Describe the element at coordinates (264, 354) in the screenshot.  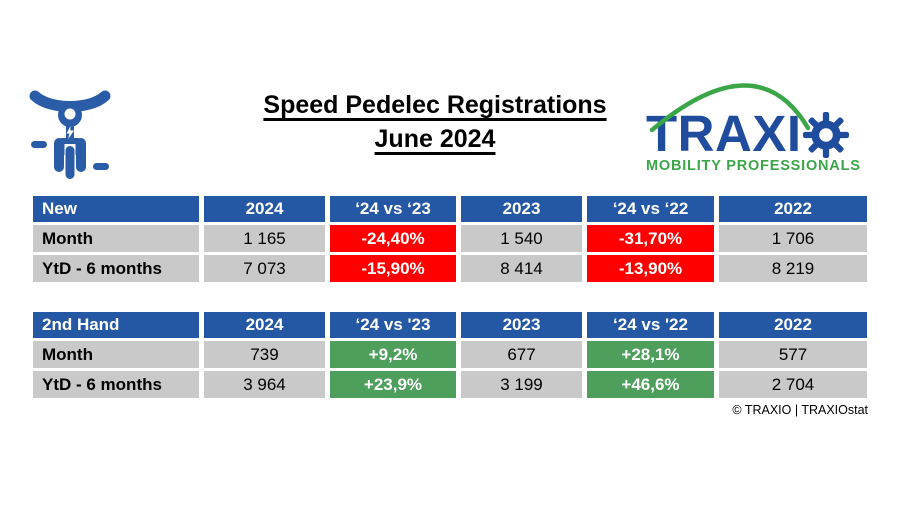
I see `value-2024: 739` at that location.